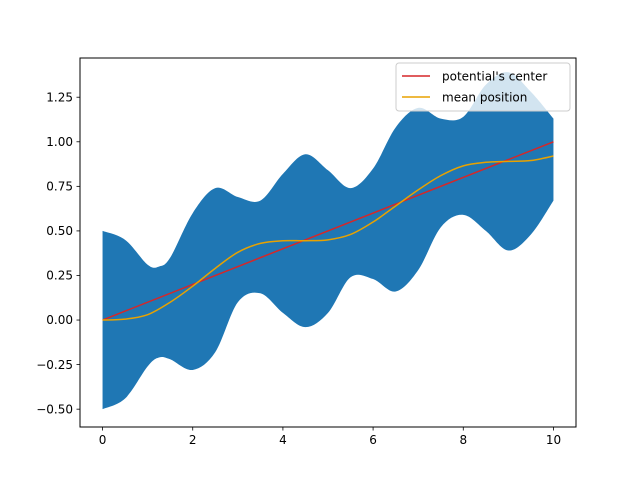 The height and width of the screenshot is (480, 640). I want to click on x-tick-label: 6, so click(373, 440).